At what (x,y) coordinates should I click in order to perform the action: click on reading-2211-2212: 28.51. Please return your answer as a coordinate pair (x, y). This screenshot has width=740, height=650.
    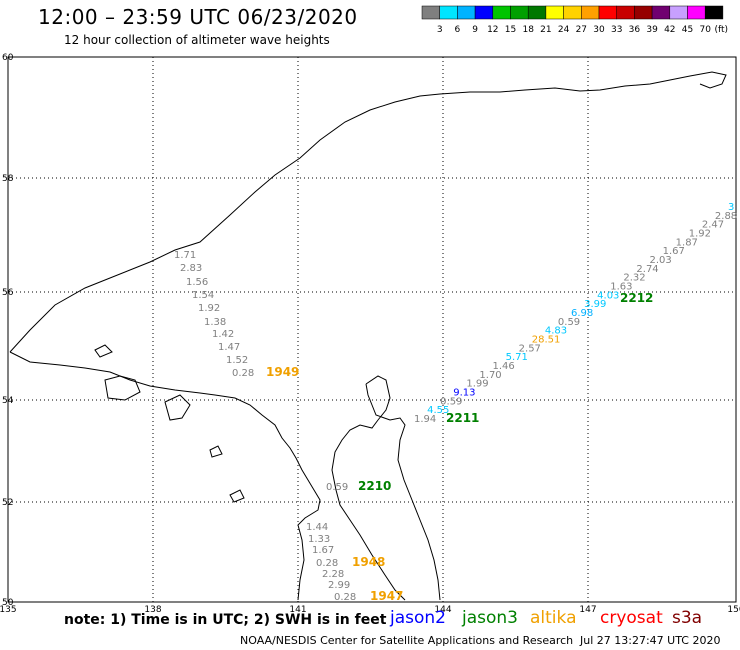
    Looking at the image, I should click on (546, 340).